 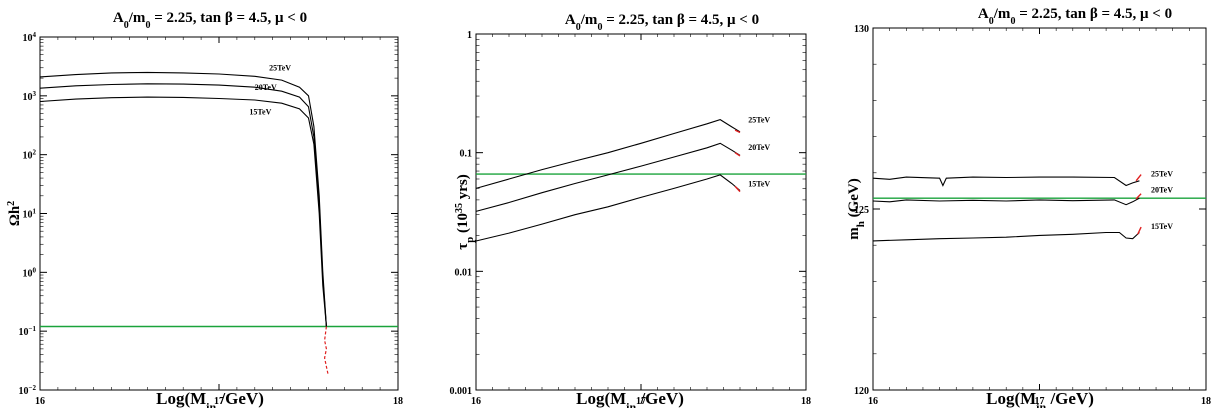 I want to click on y-tick-label: 0.01, so click(x=464, y=272).